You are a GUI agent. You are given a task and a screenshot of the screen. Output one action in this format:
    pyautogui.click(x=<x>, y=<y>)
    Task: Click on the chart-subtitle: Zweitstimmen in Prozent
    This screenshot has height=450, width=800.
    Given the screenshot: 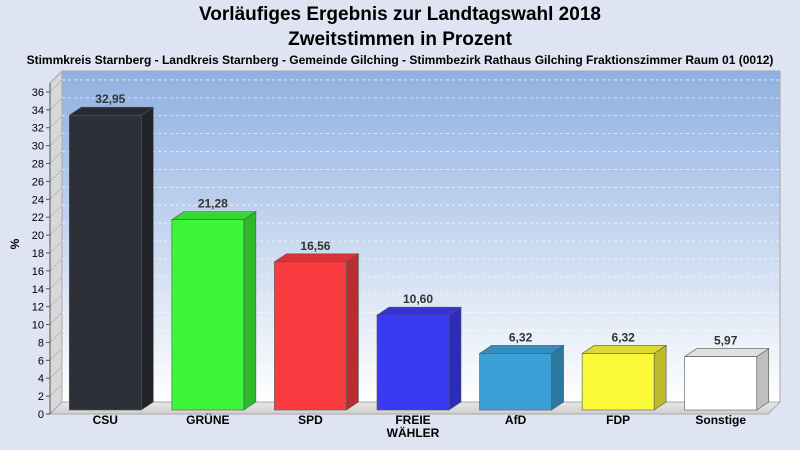 What is the action you would take?
    pyautogui.click(x=400, y=39)
    